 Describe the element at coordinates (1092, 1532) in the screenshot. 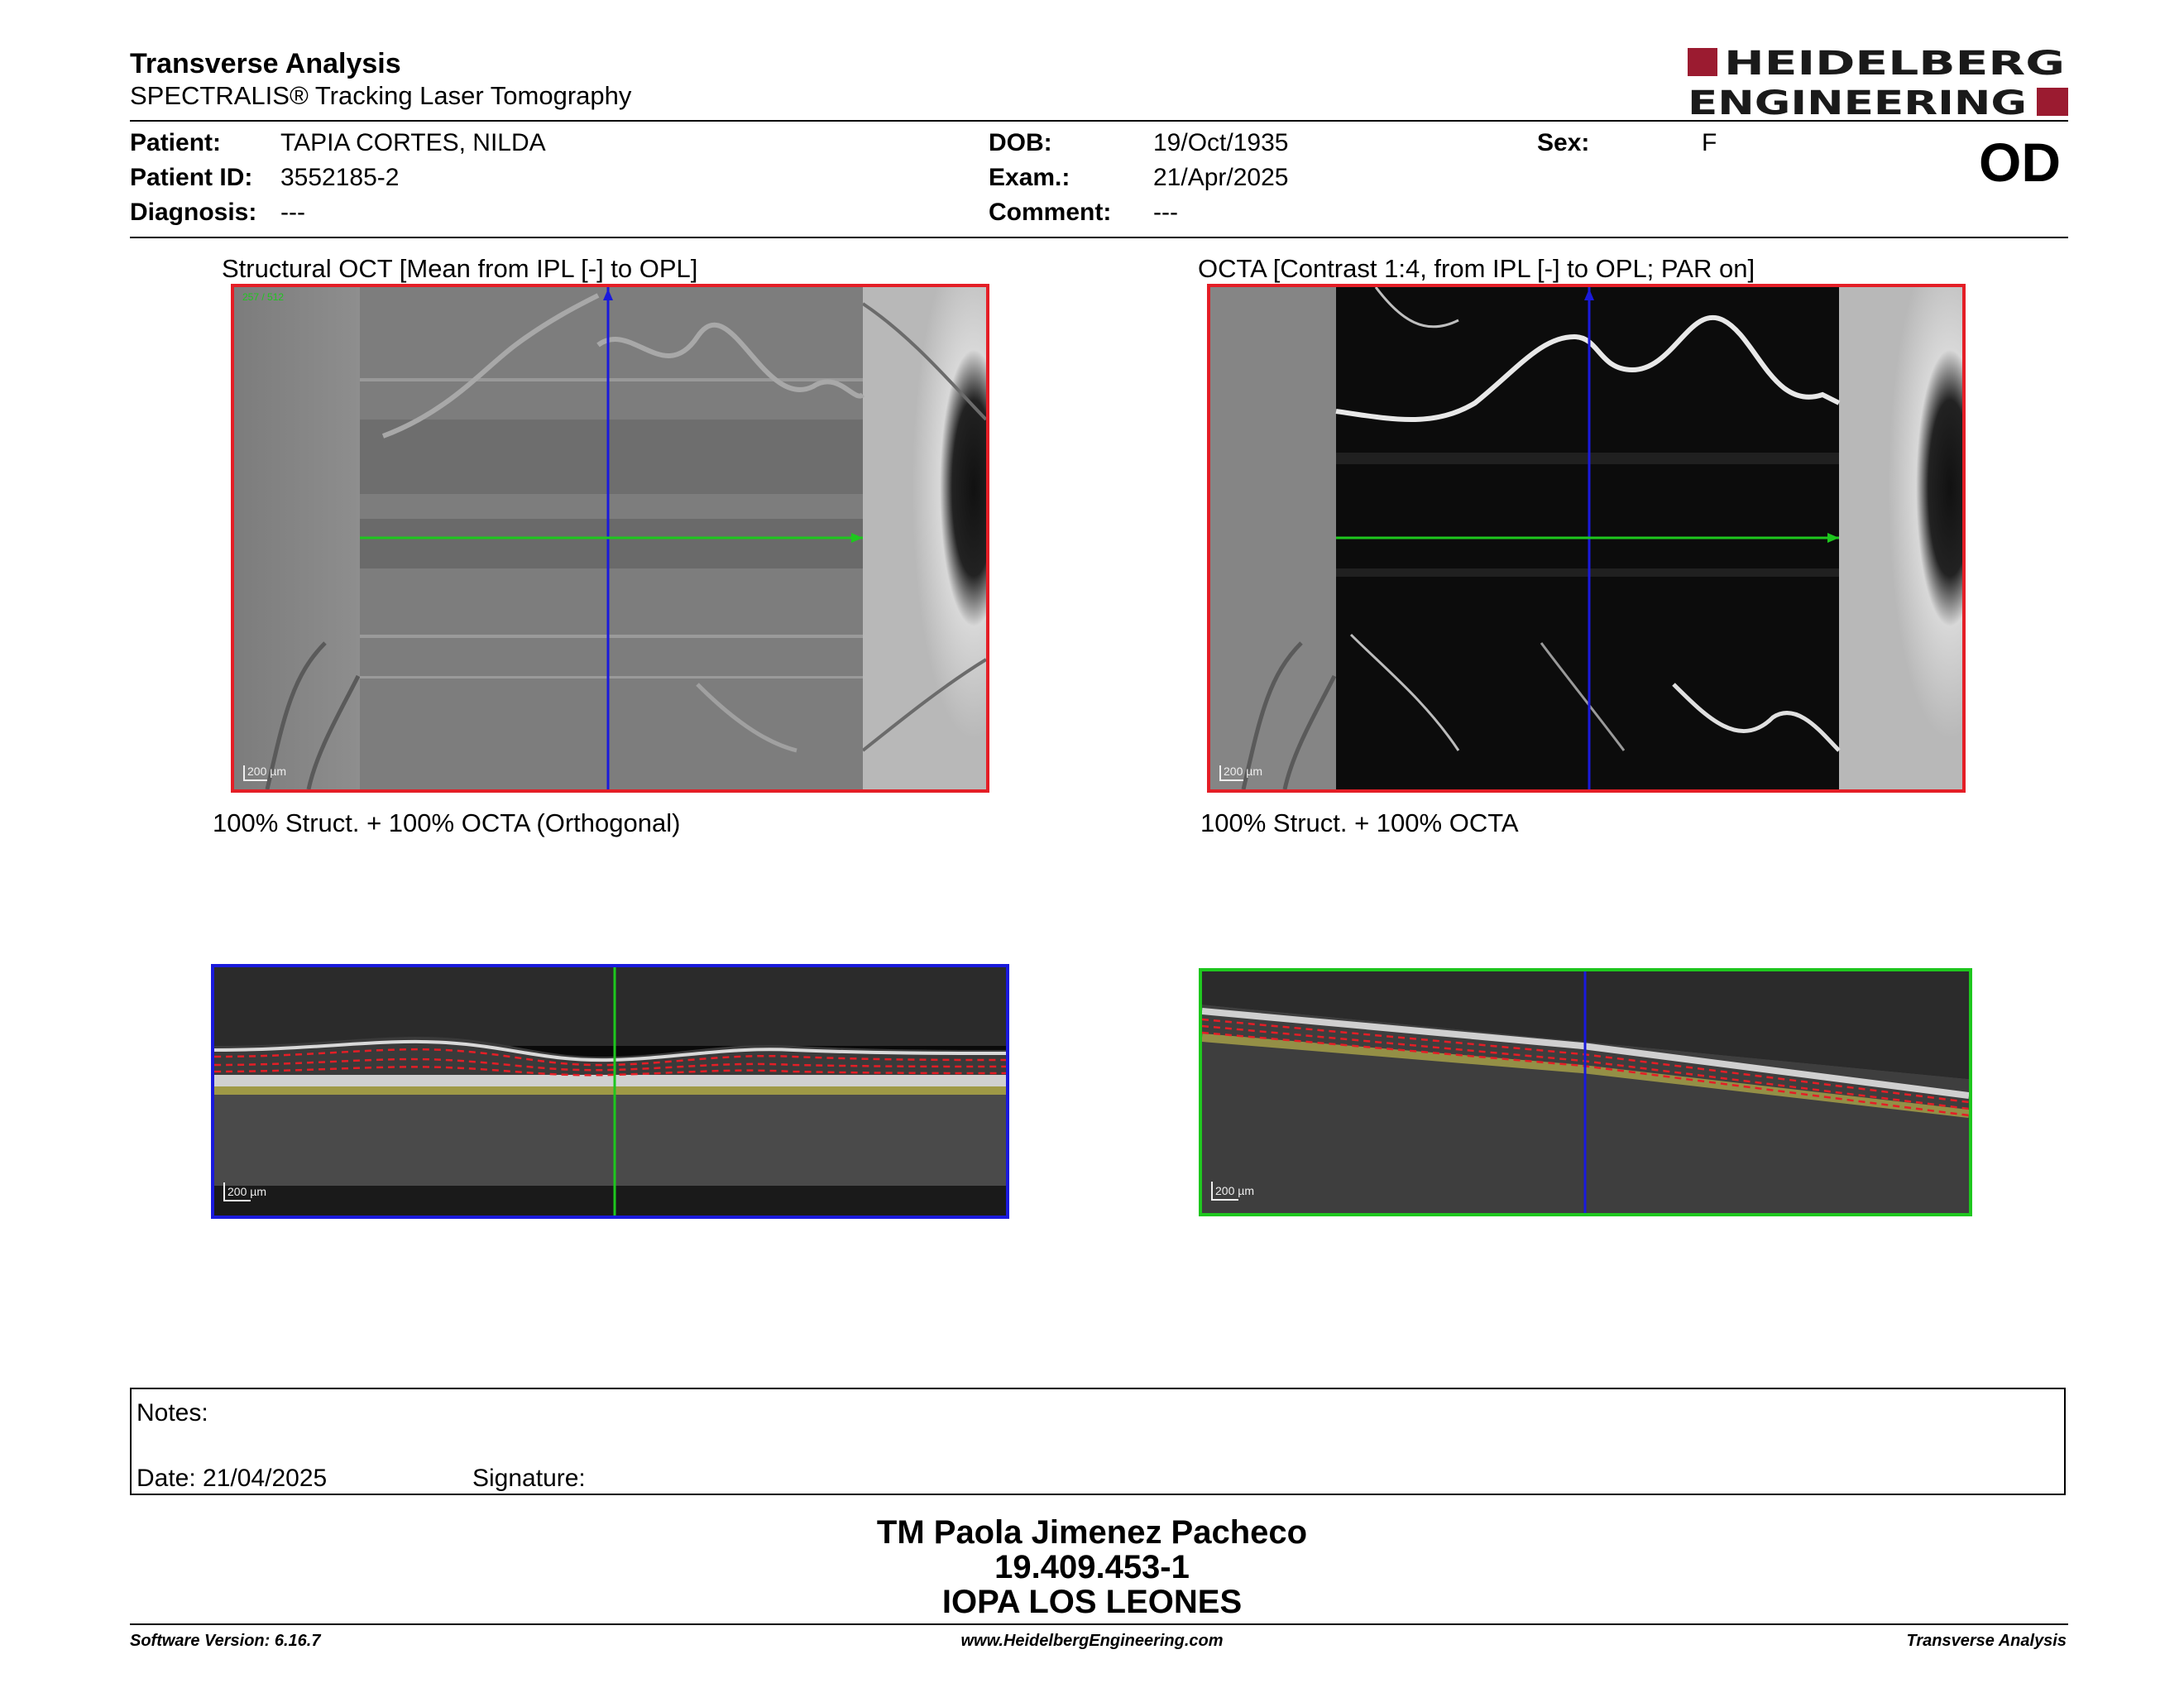

I see `operator-name: TM Paola Jimenez Pacheco` at that location.